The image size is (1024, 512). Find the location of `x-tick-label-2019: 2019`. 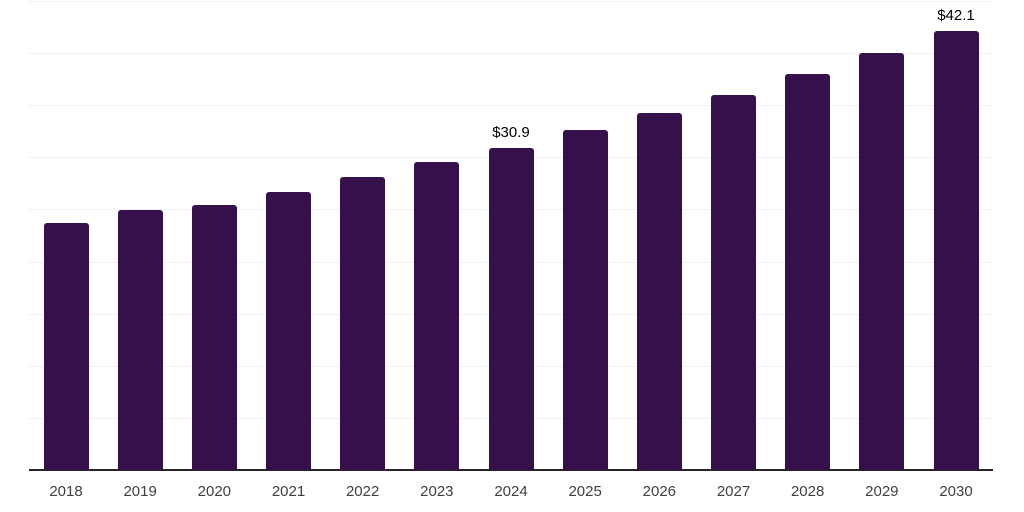

x-tick-label-2019: 2019 is located at coordinates (140, 491).